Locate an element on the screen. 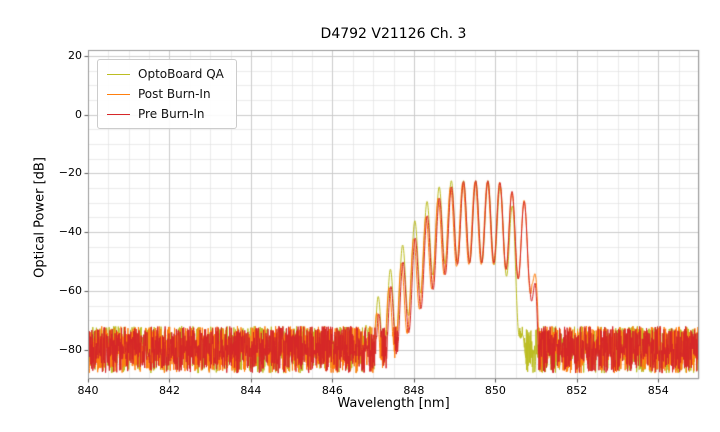 The image size is (720, 432). y-tick-label: −60 is located at coordinates (70, 290).